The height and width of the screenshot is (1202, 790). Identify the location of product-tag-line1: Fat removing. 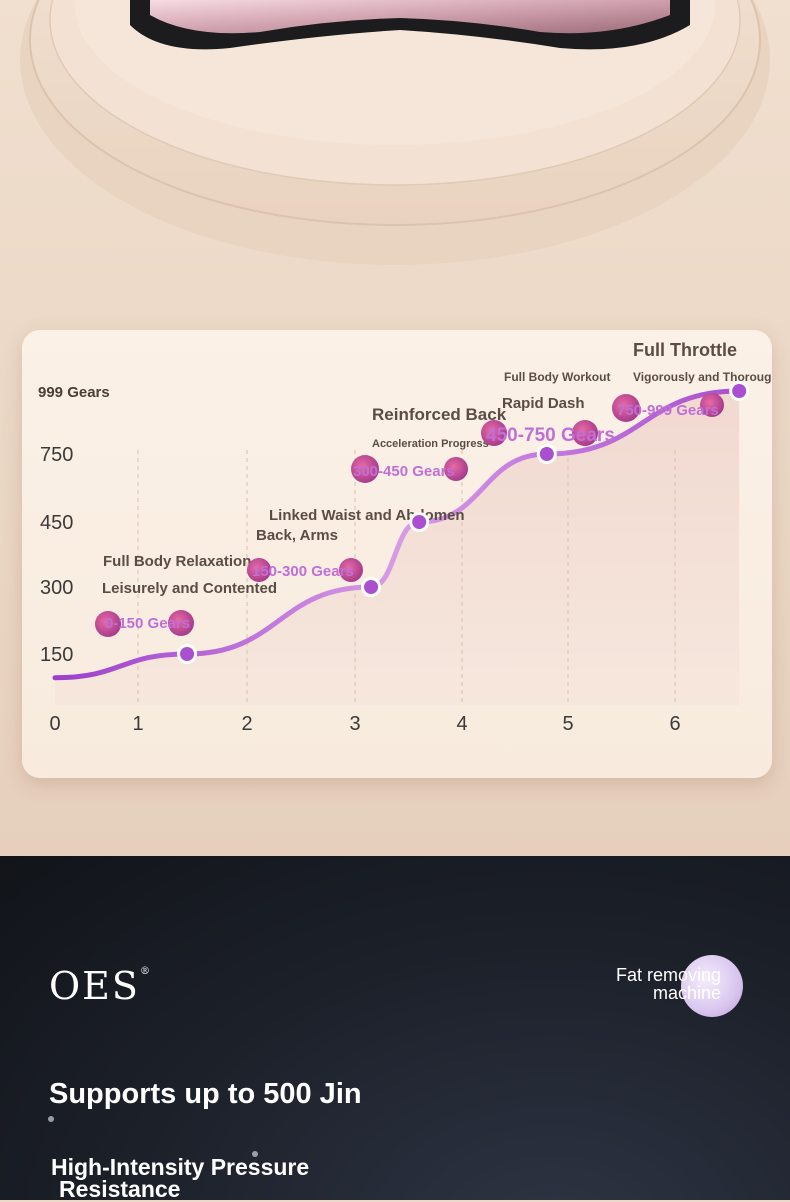
(668, 975).